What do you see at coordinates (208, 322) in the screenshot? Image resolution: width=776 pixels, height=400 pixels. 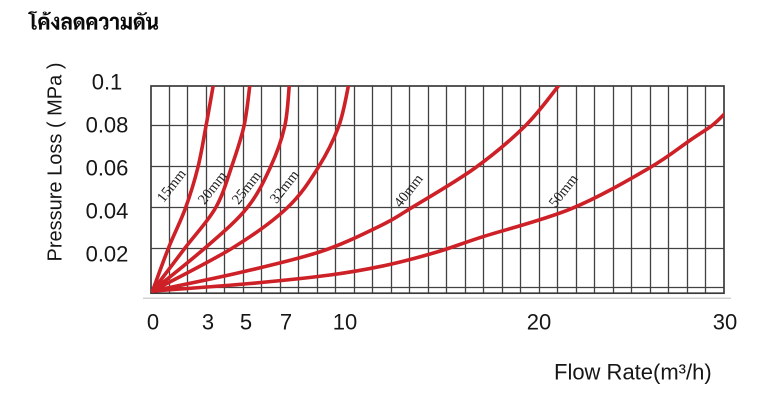 I see `svg-text: 3` at bounding box center [208, 322].